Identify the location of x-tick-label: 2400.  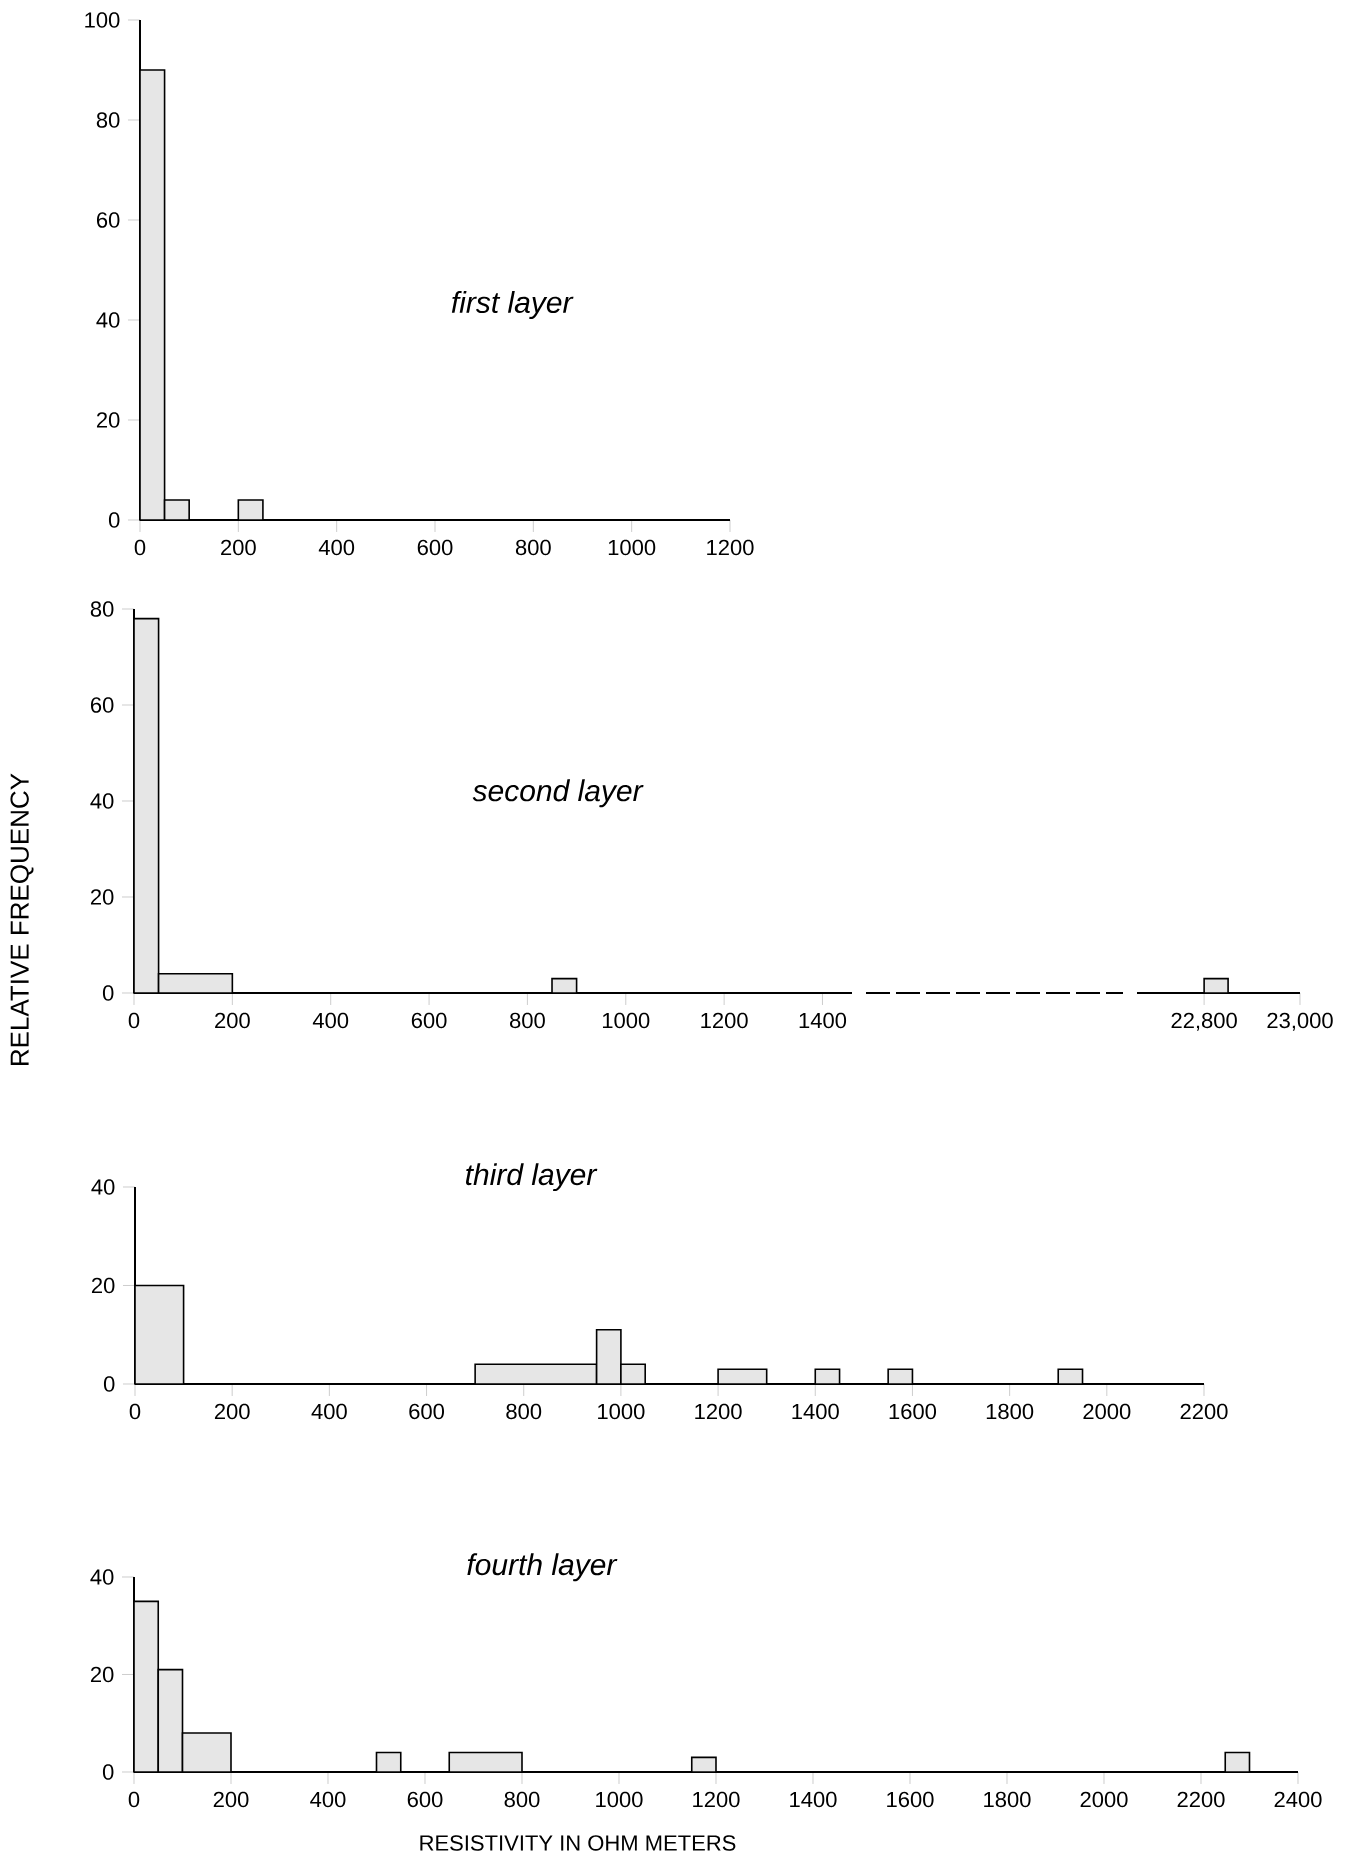
(1298, 1799).